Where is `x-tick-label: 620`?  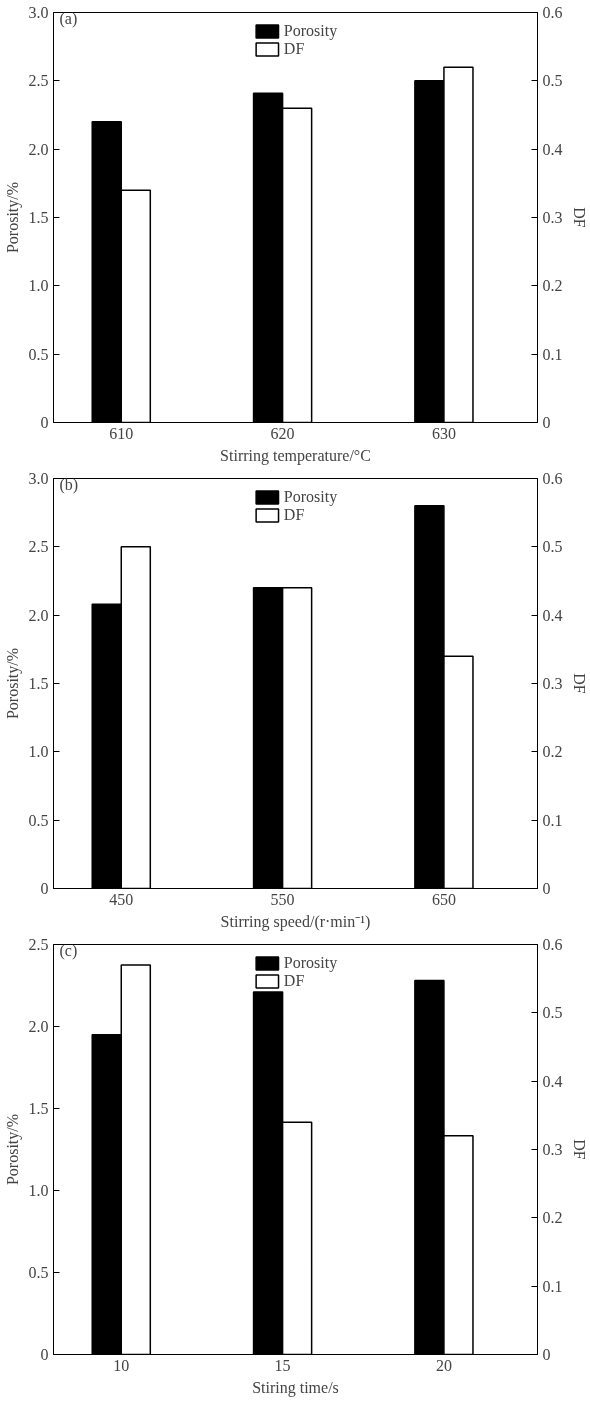 x-tick-label: 620 is located at coordinates (282, 433).